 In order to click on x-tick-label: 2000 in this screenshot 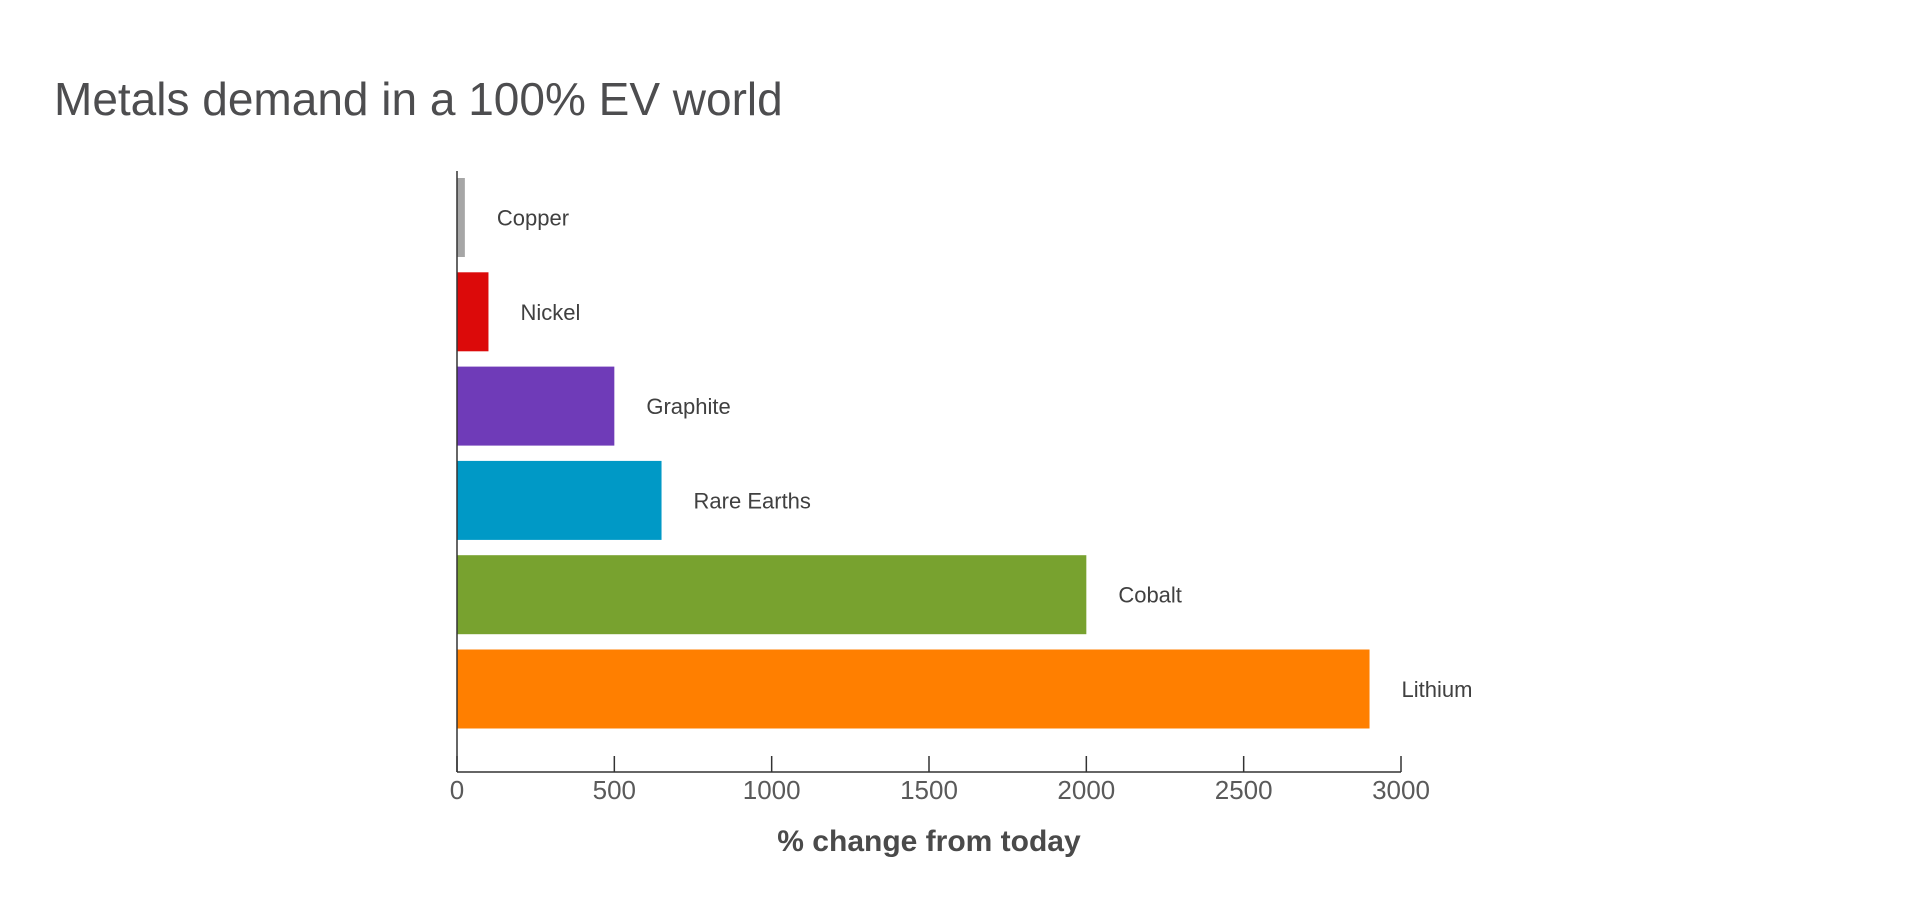, I will do `click(1086, 790)`.